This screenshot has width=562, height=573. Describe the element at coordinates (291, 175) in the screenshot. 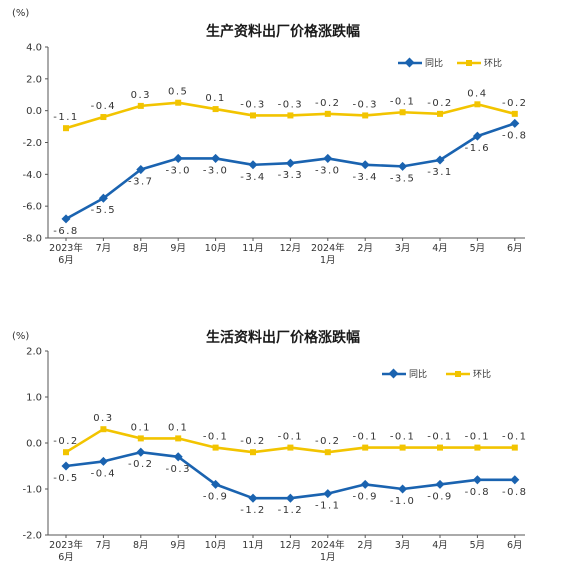

I see `data-label-yoy: -3.3` at that location.